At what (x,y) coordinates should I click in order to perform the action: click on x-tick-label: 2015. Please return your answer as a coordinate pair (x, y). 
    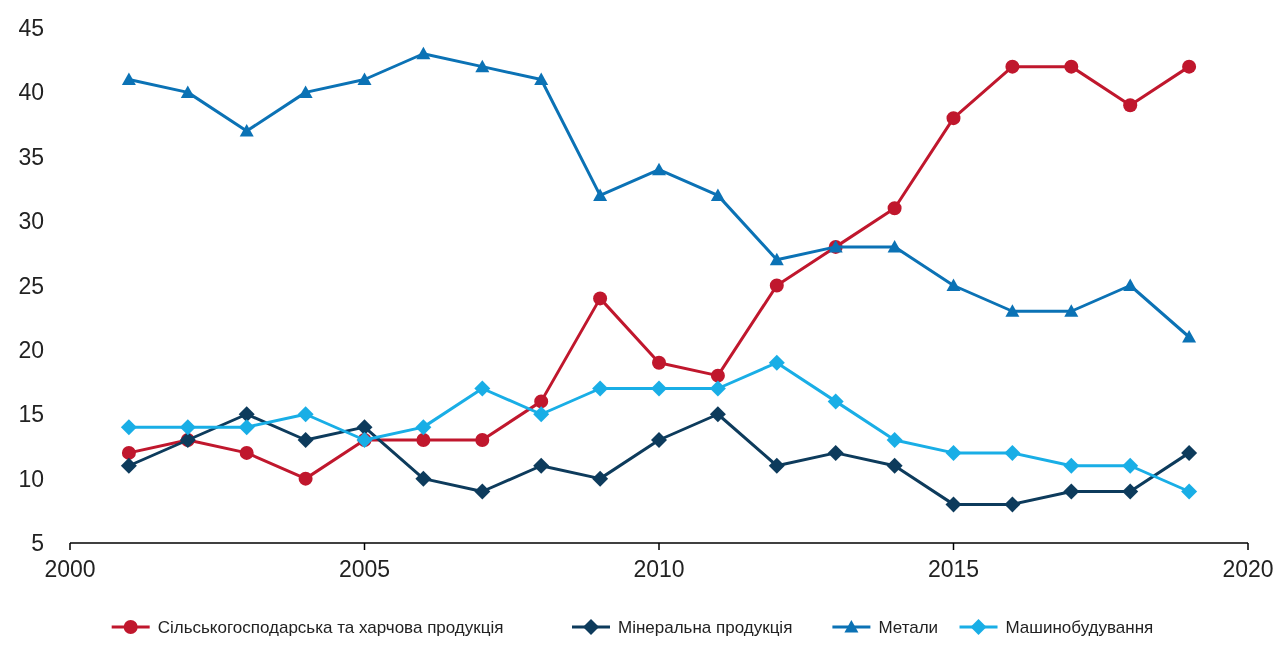
    Looking at the image, I should click on (953, 569).